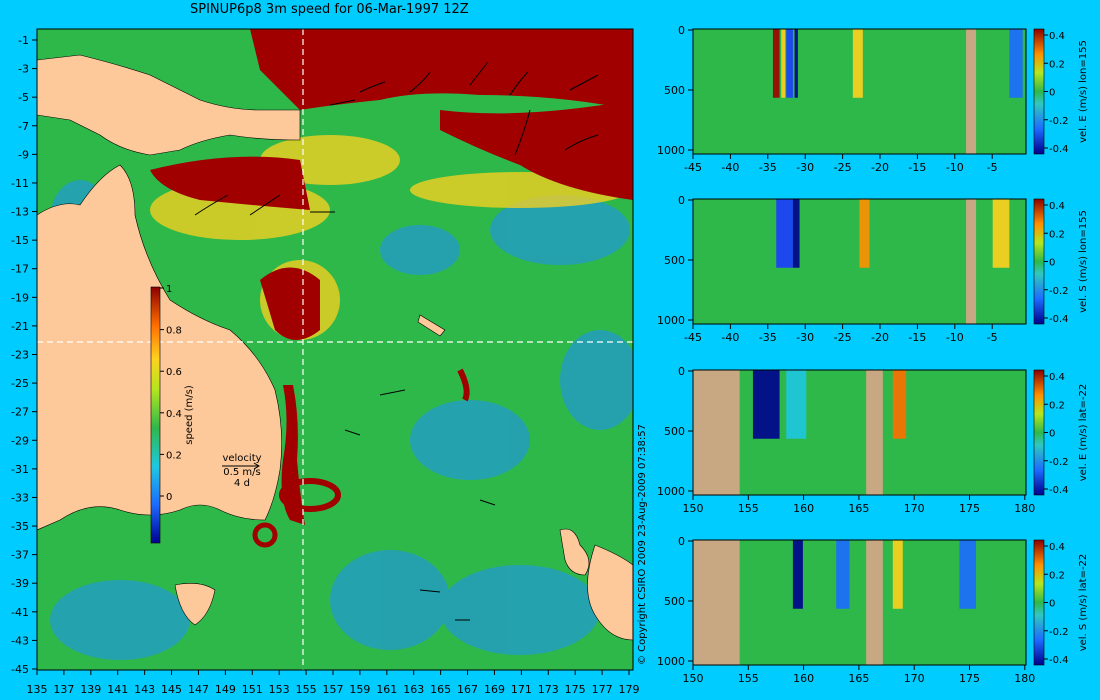  Describe the element at coordinates (494, 689) in the screenshot. I see `lon-tick-label: 169` at that location.